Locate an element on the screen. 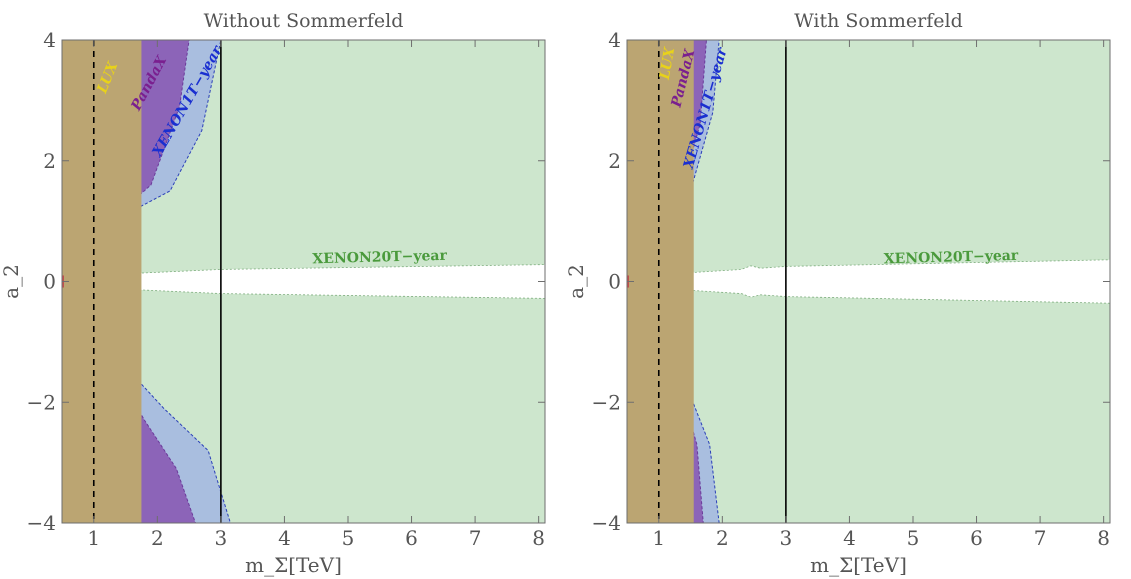  label-lux: LUX is located at coordinates (668, 63).